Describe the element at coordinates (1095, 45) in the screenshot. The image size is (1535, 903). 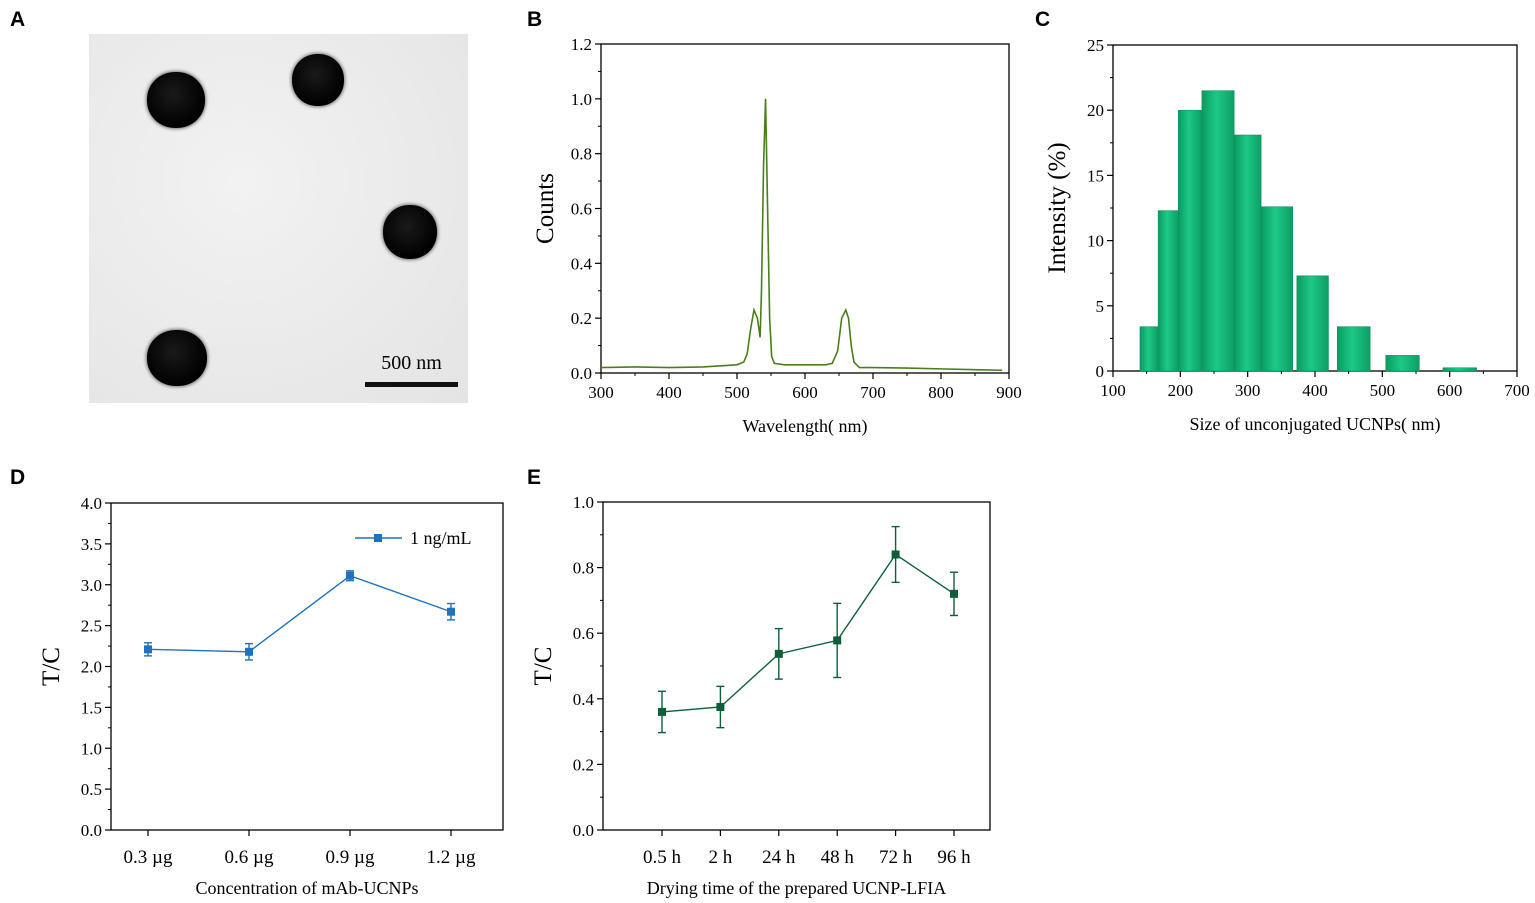
I see `y-tick-label: 25` at that location.